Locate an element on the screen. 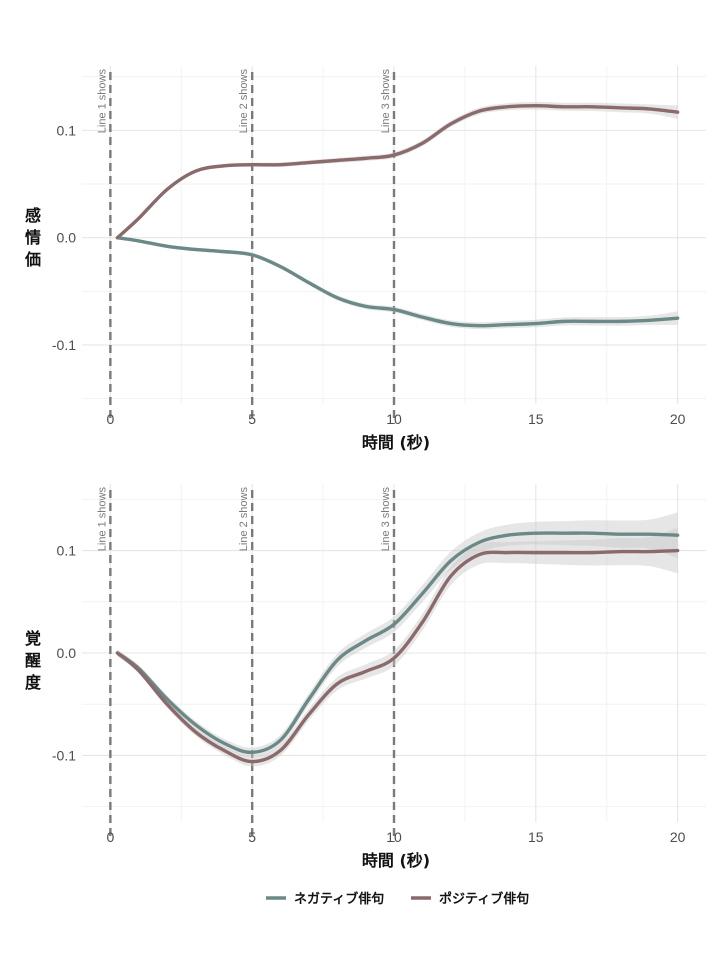  y-axis-title-char: 度 is located at coordinates (33, 682).